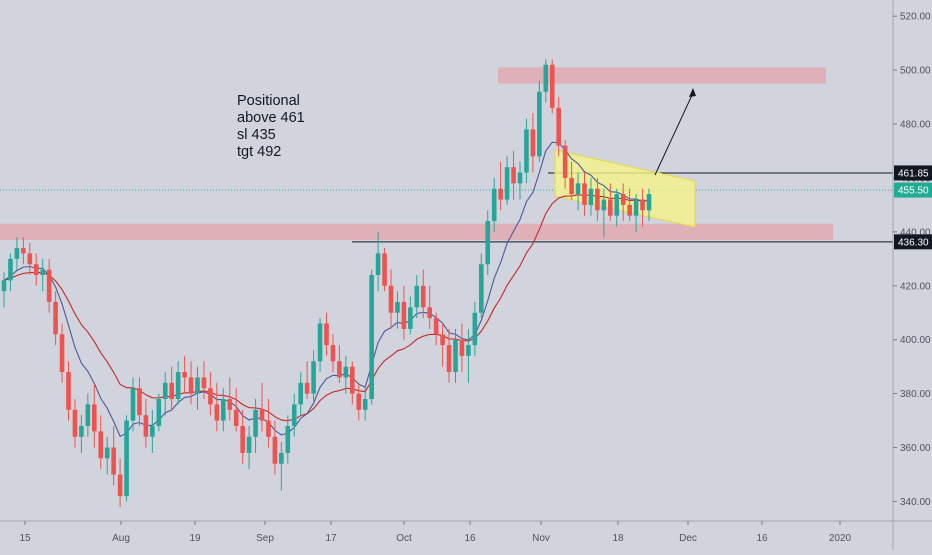 The width and height of the screenshot is (932, 555). Describe the element at coordinates (404, 538) in the screenshot. I see `time-tick-label: Oct` at that location.